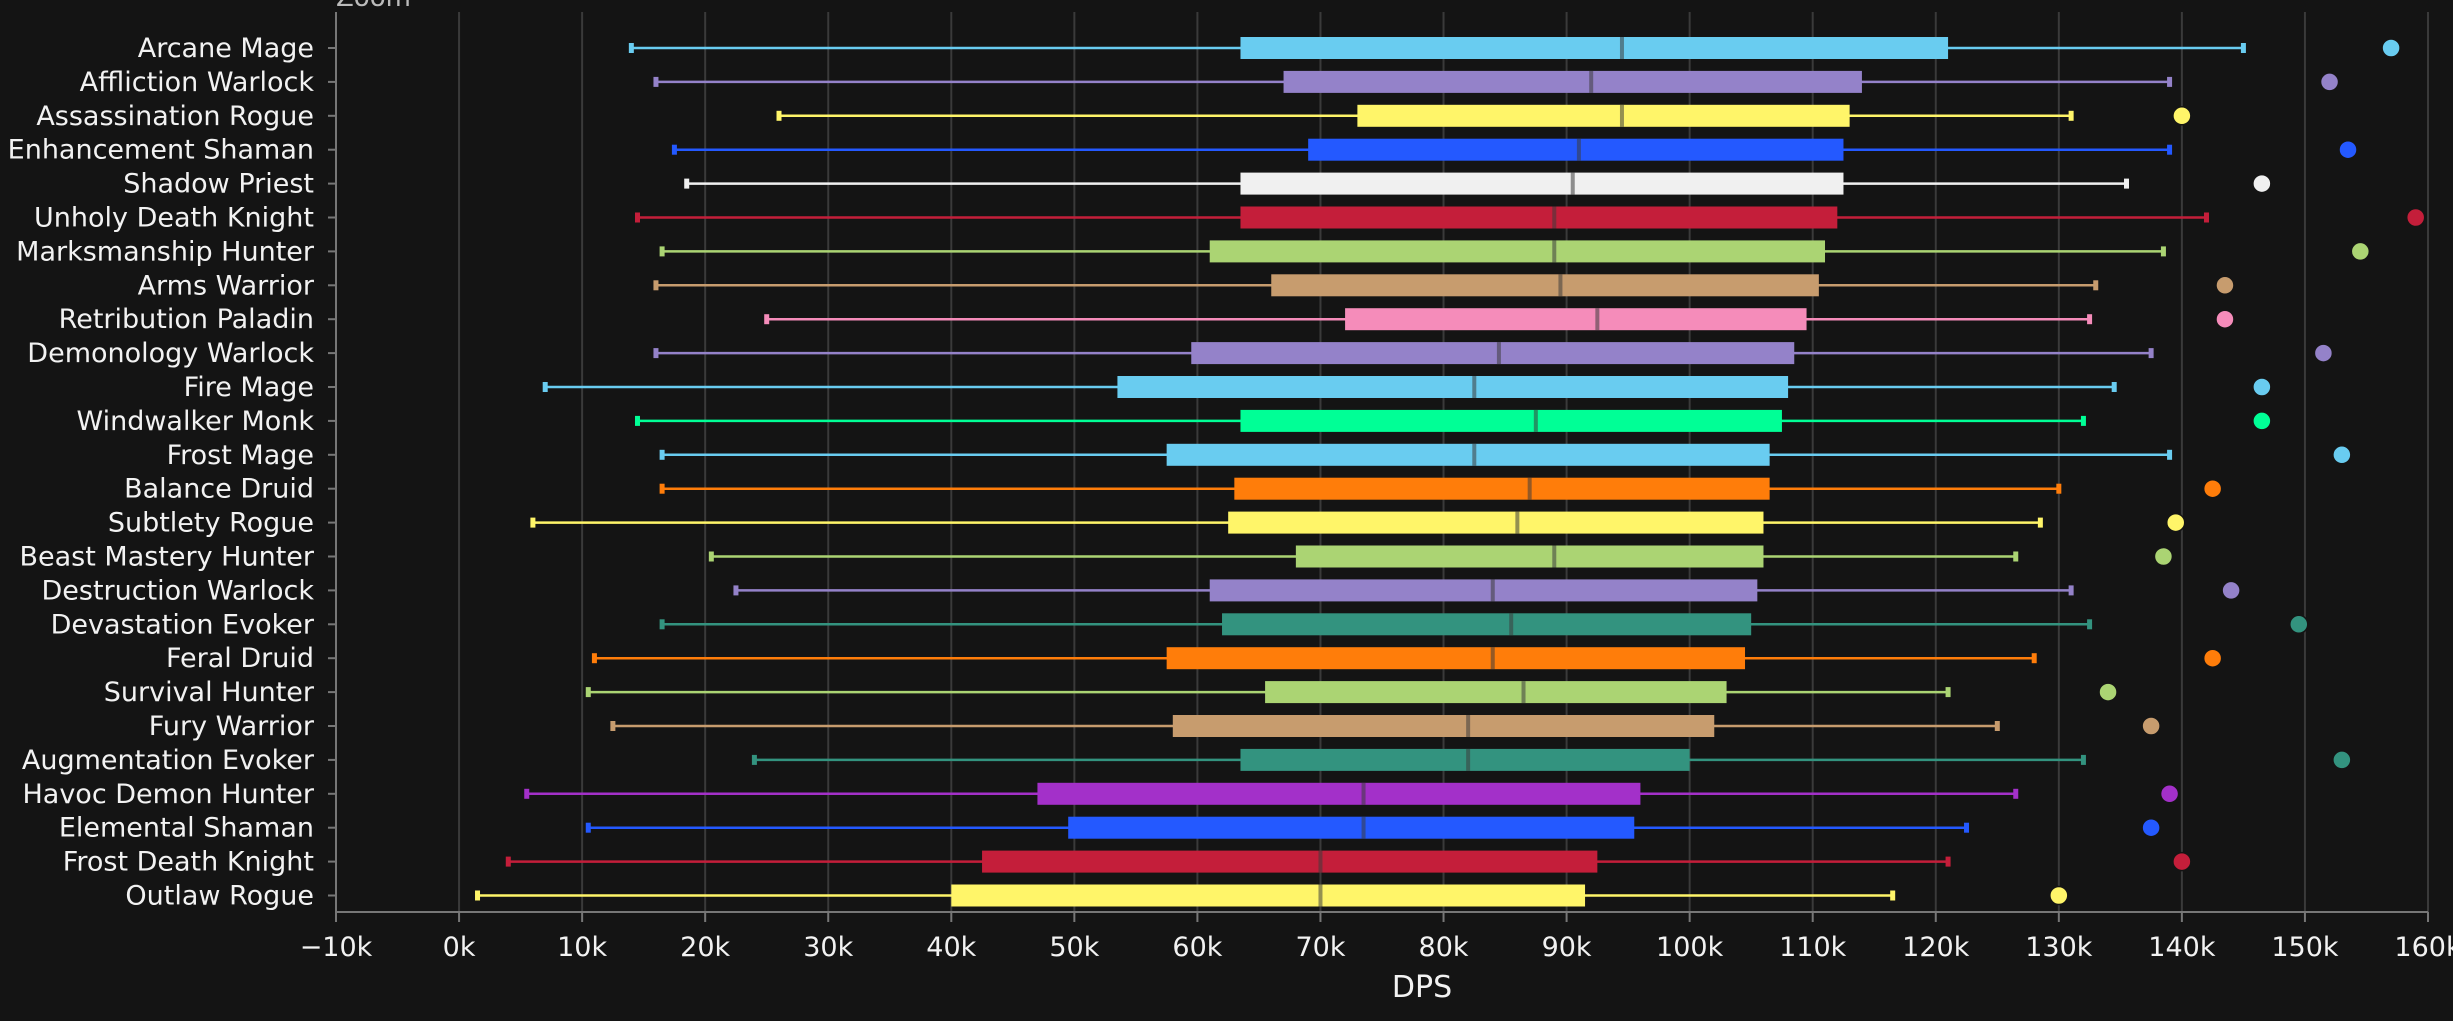 The width and height of the screenshot is (2453, 1021). I want to click on x-tick-label: 160k, so click(2423, 947).